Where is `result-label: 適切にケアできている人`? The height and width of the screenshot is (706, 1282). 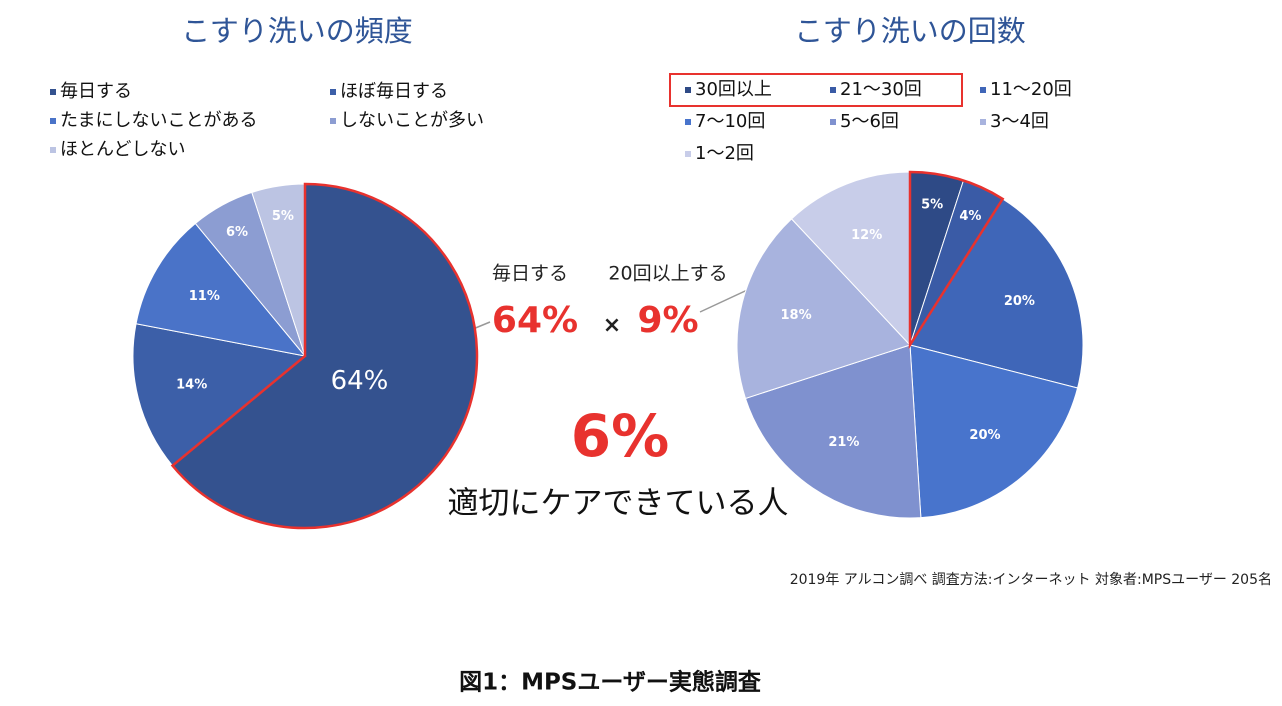 result-label: 適切にケアできている人 is located at coordinates (618, 504).